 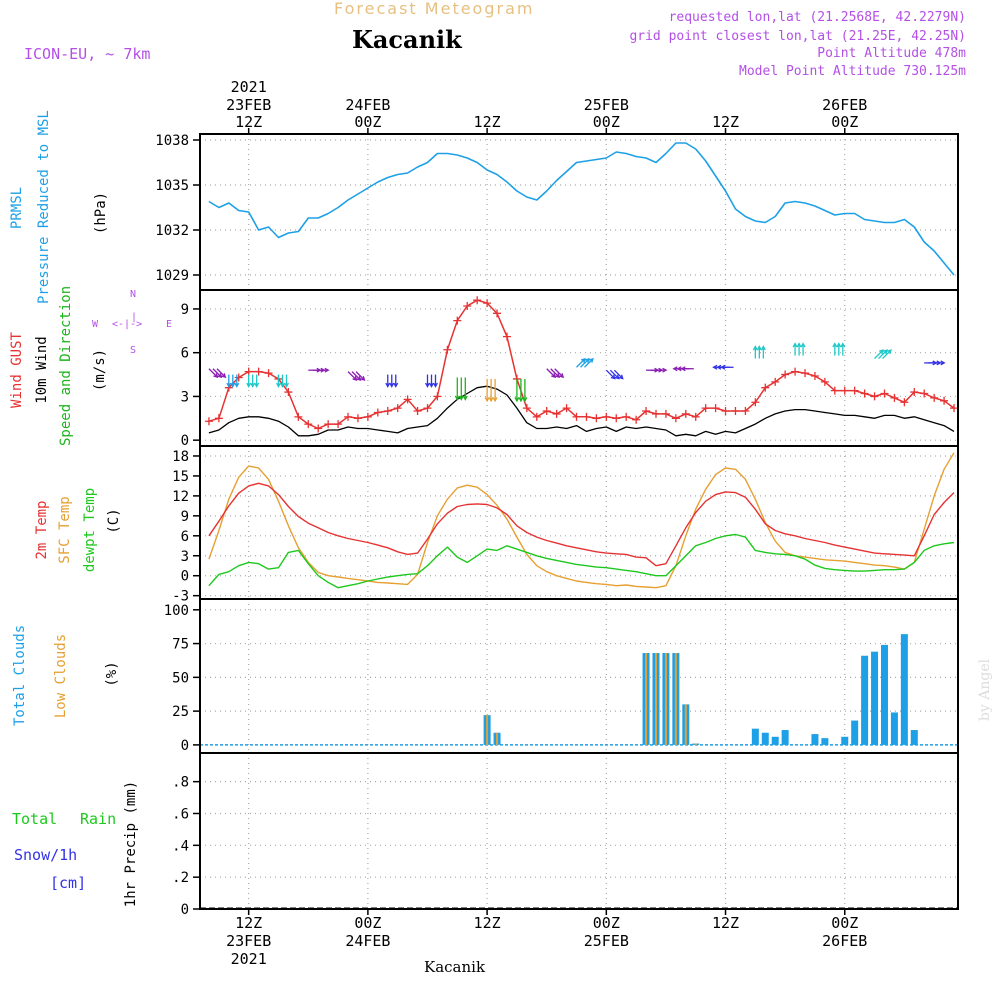 What do you see at coordinates (581, 561) in the screenshot?
I see `dewpt-line` at bounding box center [581, 561].